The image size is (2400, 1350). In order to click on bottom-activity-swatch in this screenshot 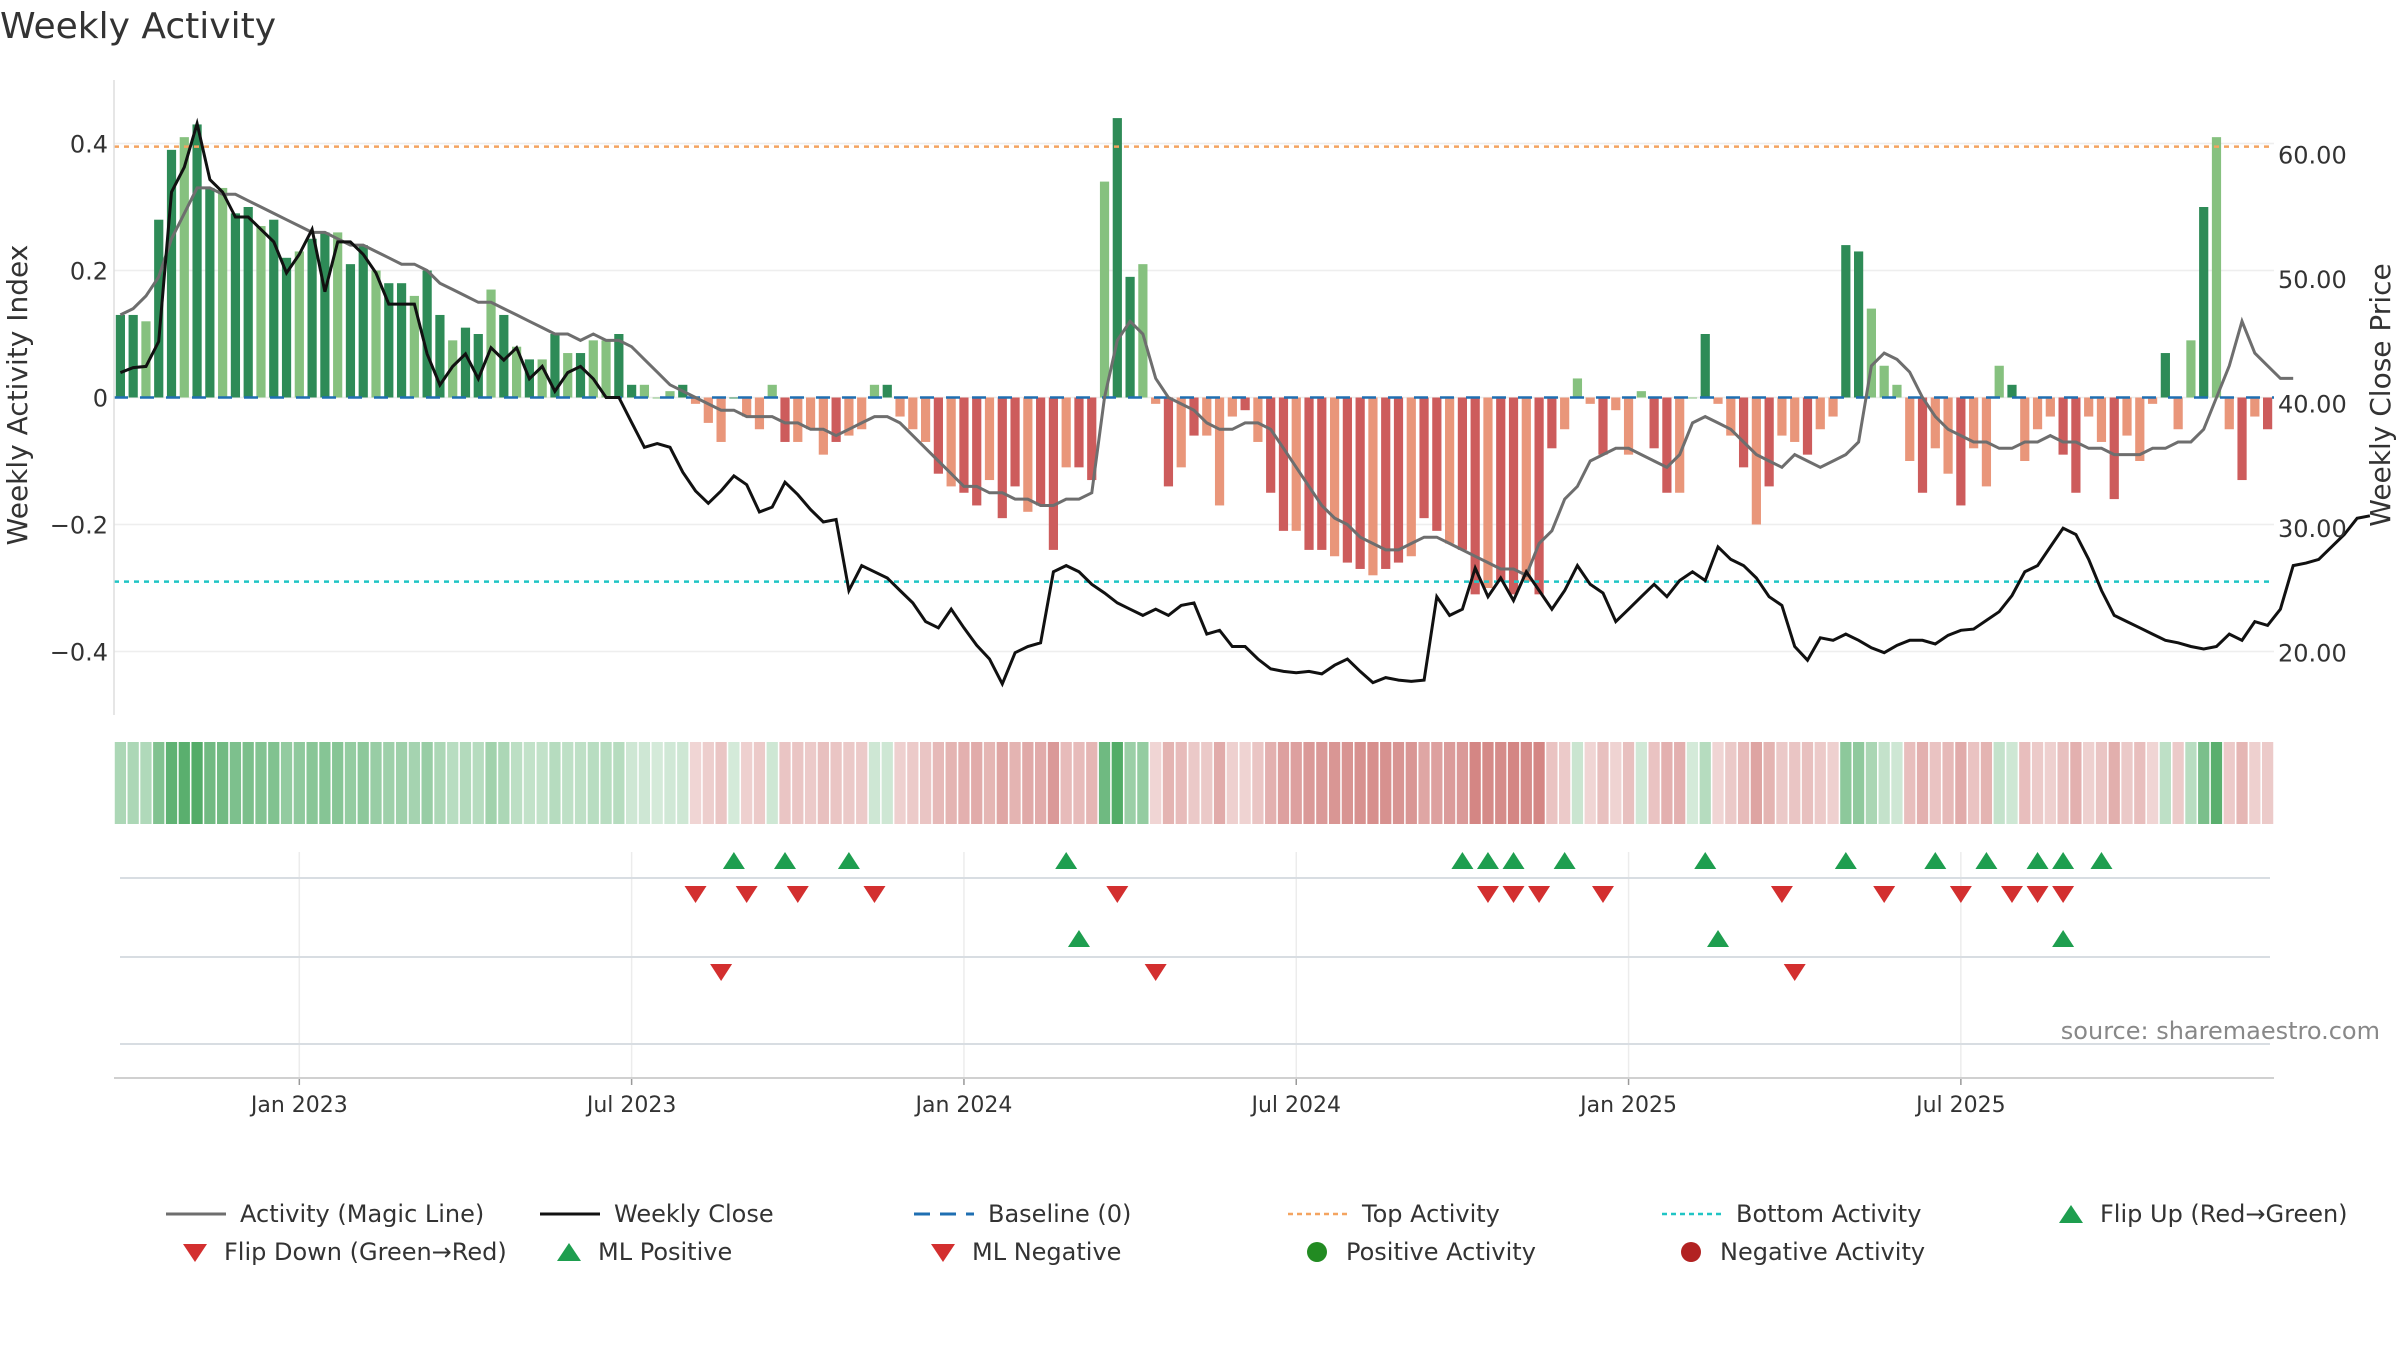, I will do `click(1692, 1214)`.